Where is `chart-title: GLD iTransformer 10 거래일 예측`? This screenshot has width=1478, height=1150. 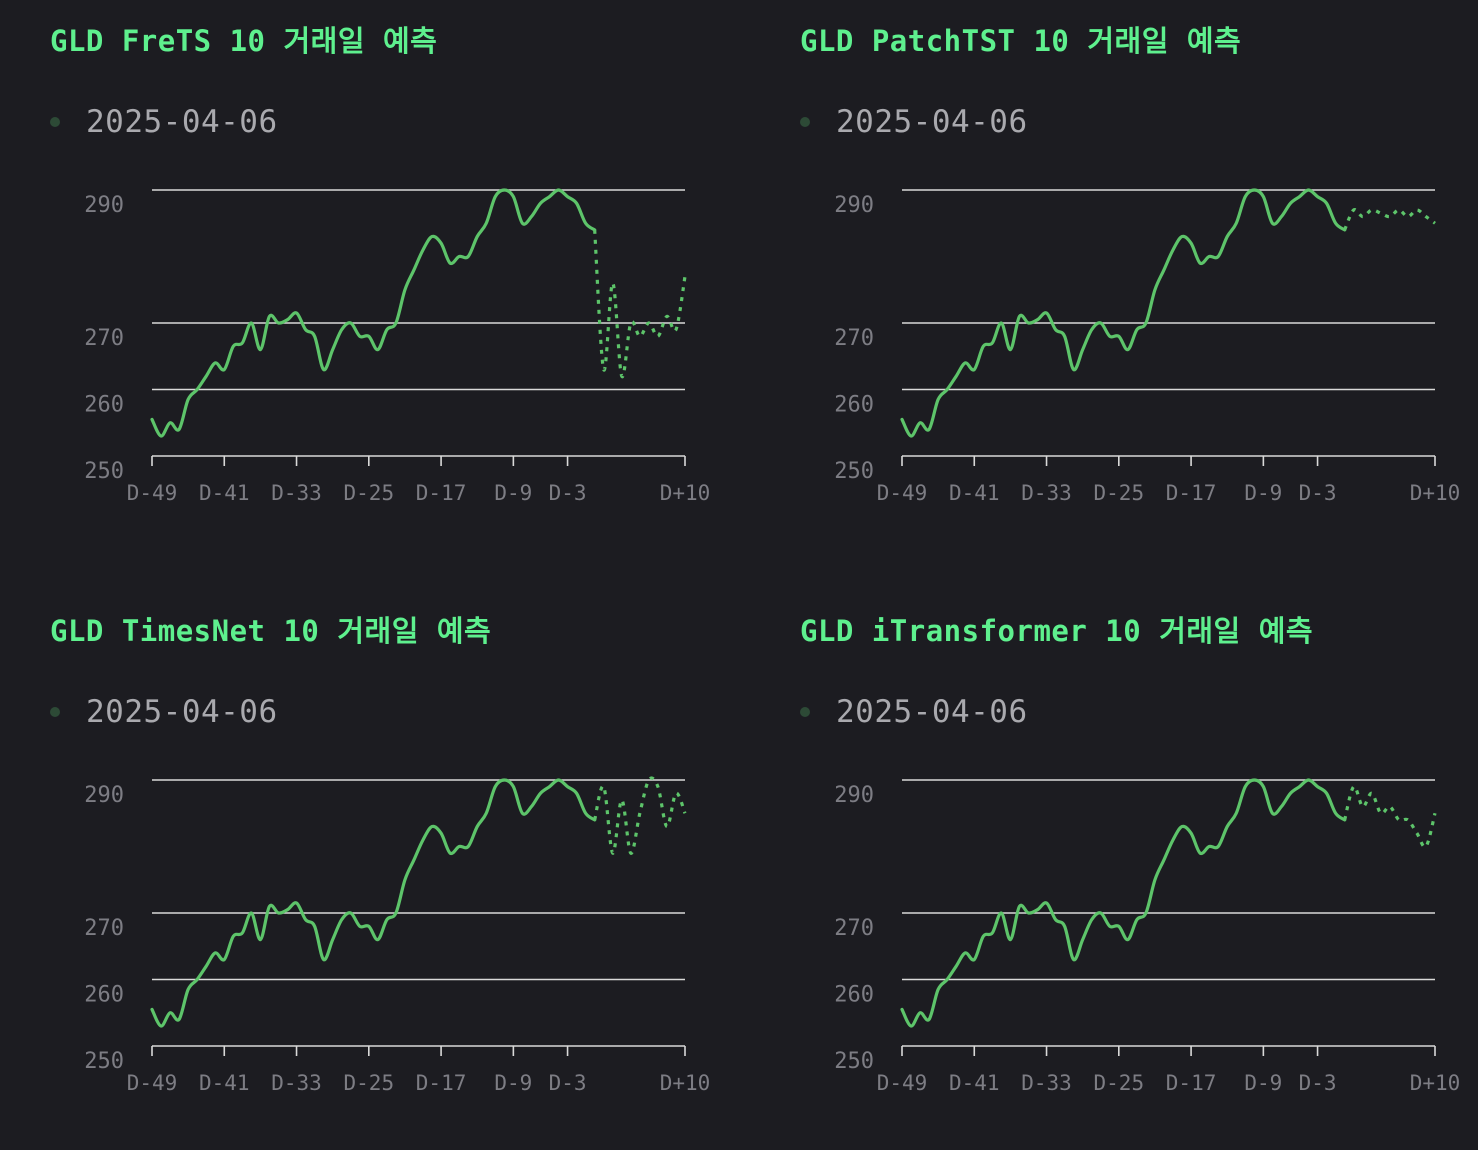
chart-title: GLD iTransformer 10 거래일 예측 is located at coordinates (1057, 631).